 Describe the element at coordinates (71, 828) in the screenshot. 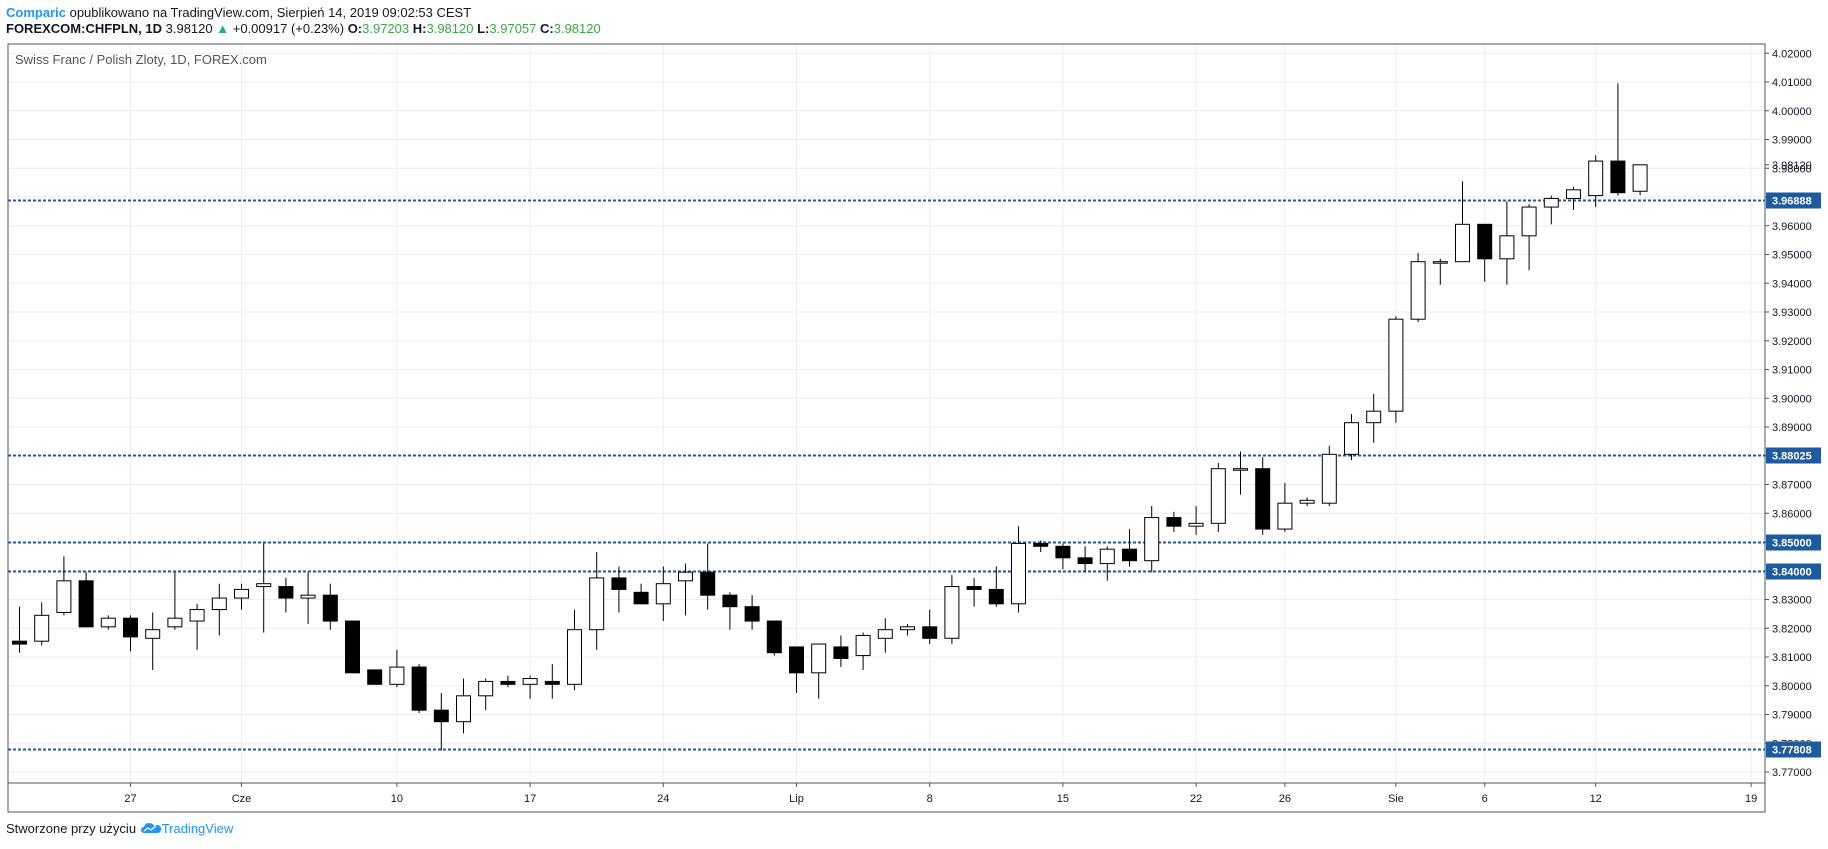

I see `created-with-text: Stworzone przy użyciu` at that location.